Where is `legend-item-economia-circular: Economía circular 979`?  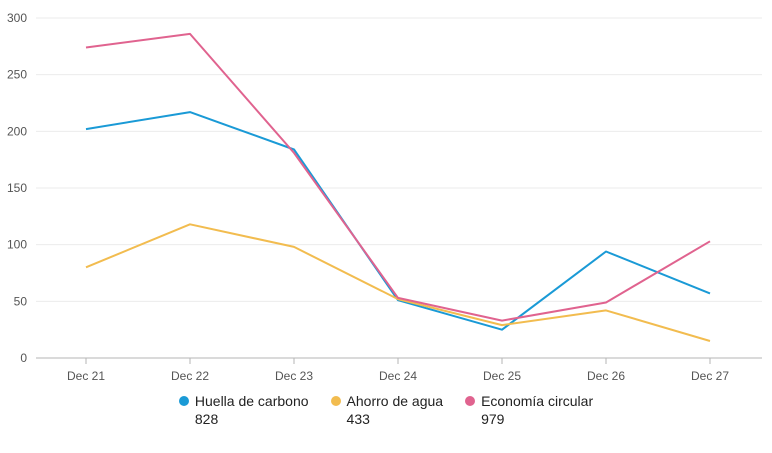
legend-item-economia-circular: Economía circular 979 is located at coordinates (529, 410).